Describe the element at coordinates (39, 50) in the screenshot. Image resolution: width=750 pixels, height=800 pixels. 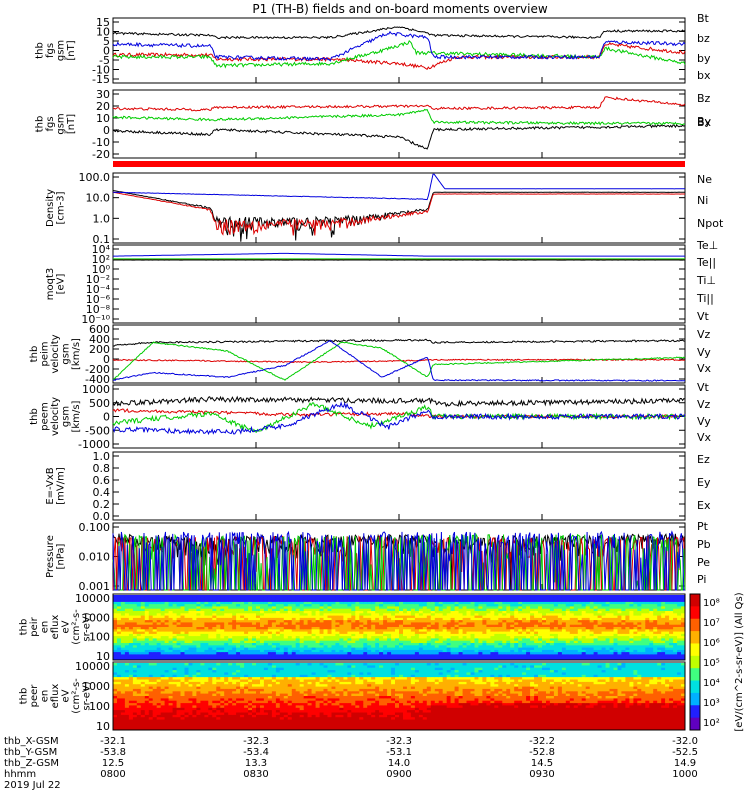
I see `y-axis-label-line: thb` at that location.